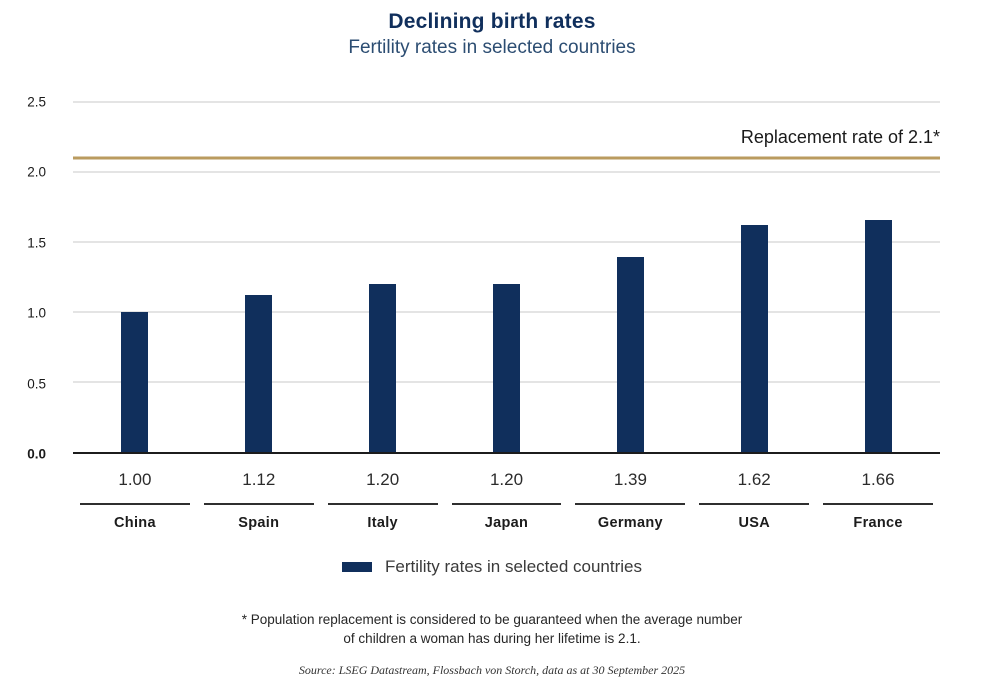 The width and height of the screenshot is (984, 696). Describe the element at coordinates (506, 523) in the screenshot. I see `country-label: Japan` at that location.